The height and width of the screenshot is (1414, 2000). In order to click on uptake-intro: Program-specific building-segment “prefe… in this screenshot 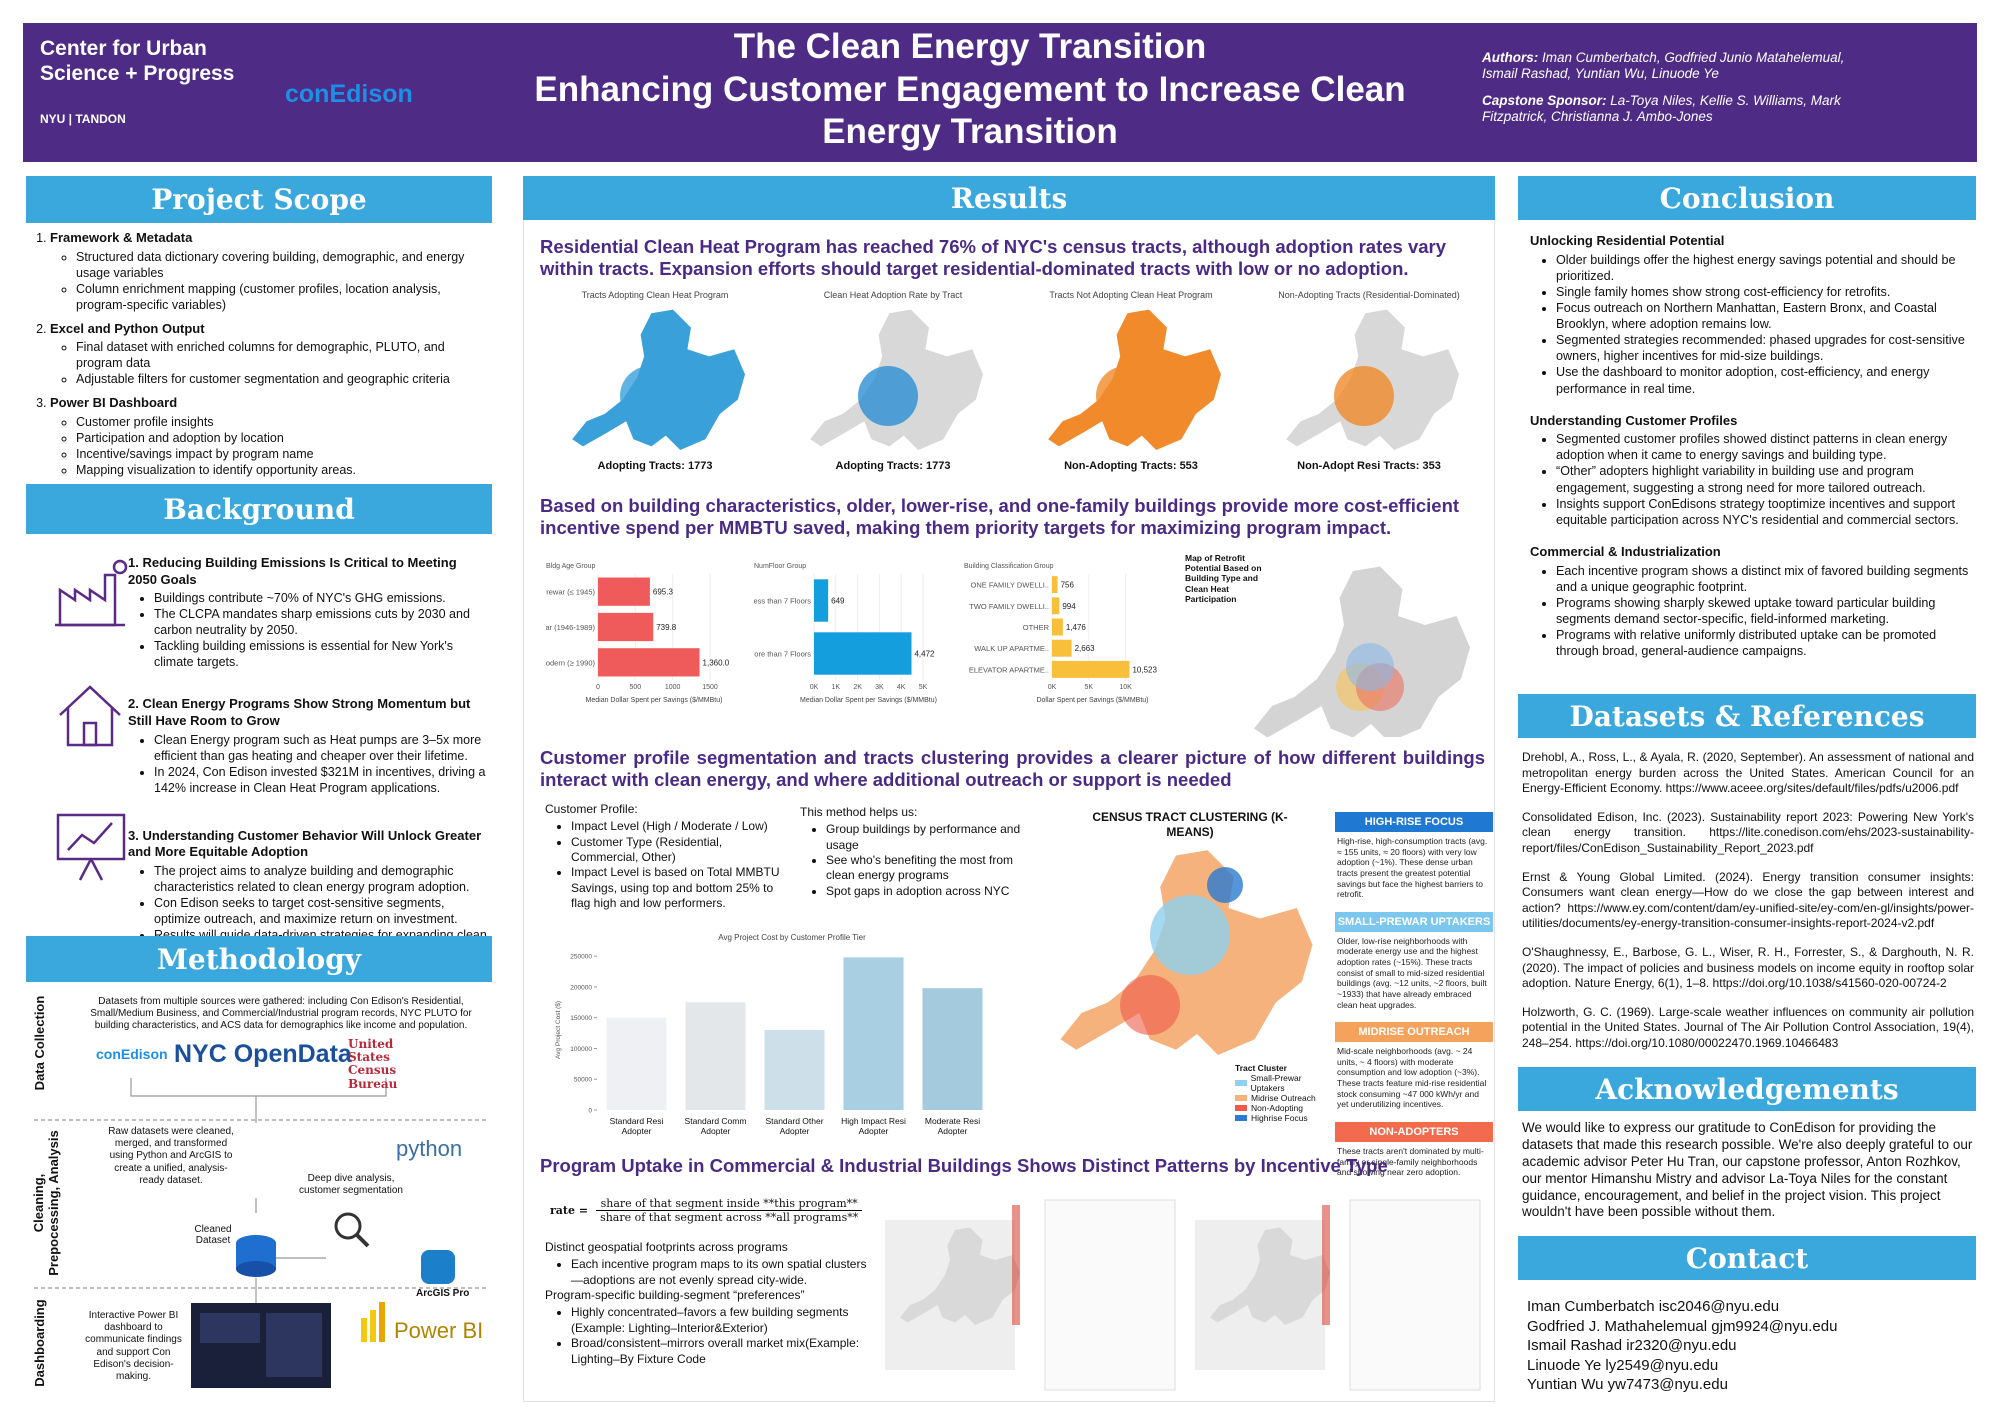, I will do `click(675, 1295)`.